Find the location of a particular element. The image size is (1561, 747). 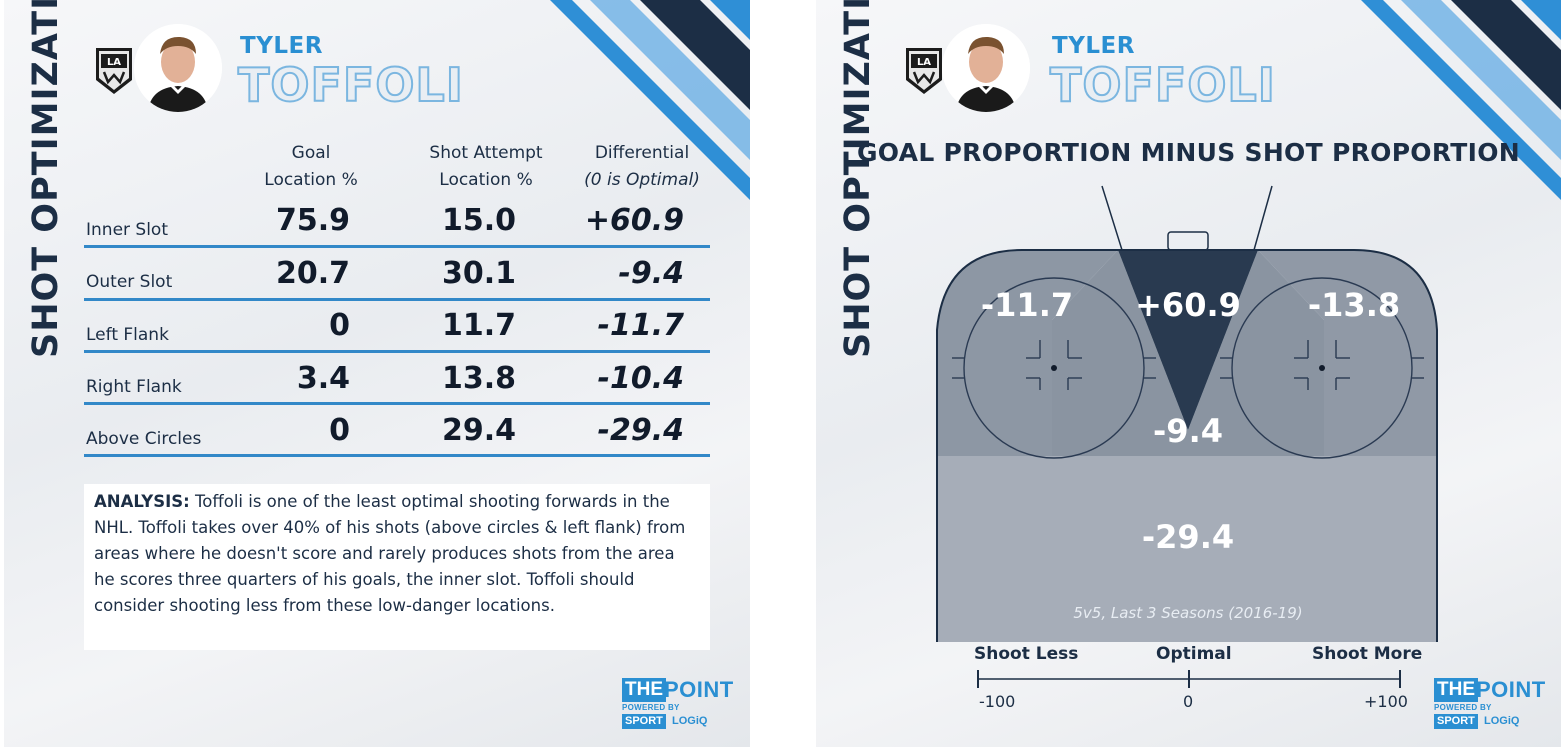

zone-outer-slot is located at coordinates (1188, 353).